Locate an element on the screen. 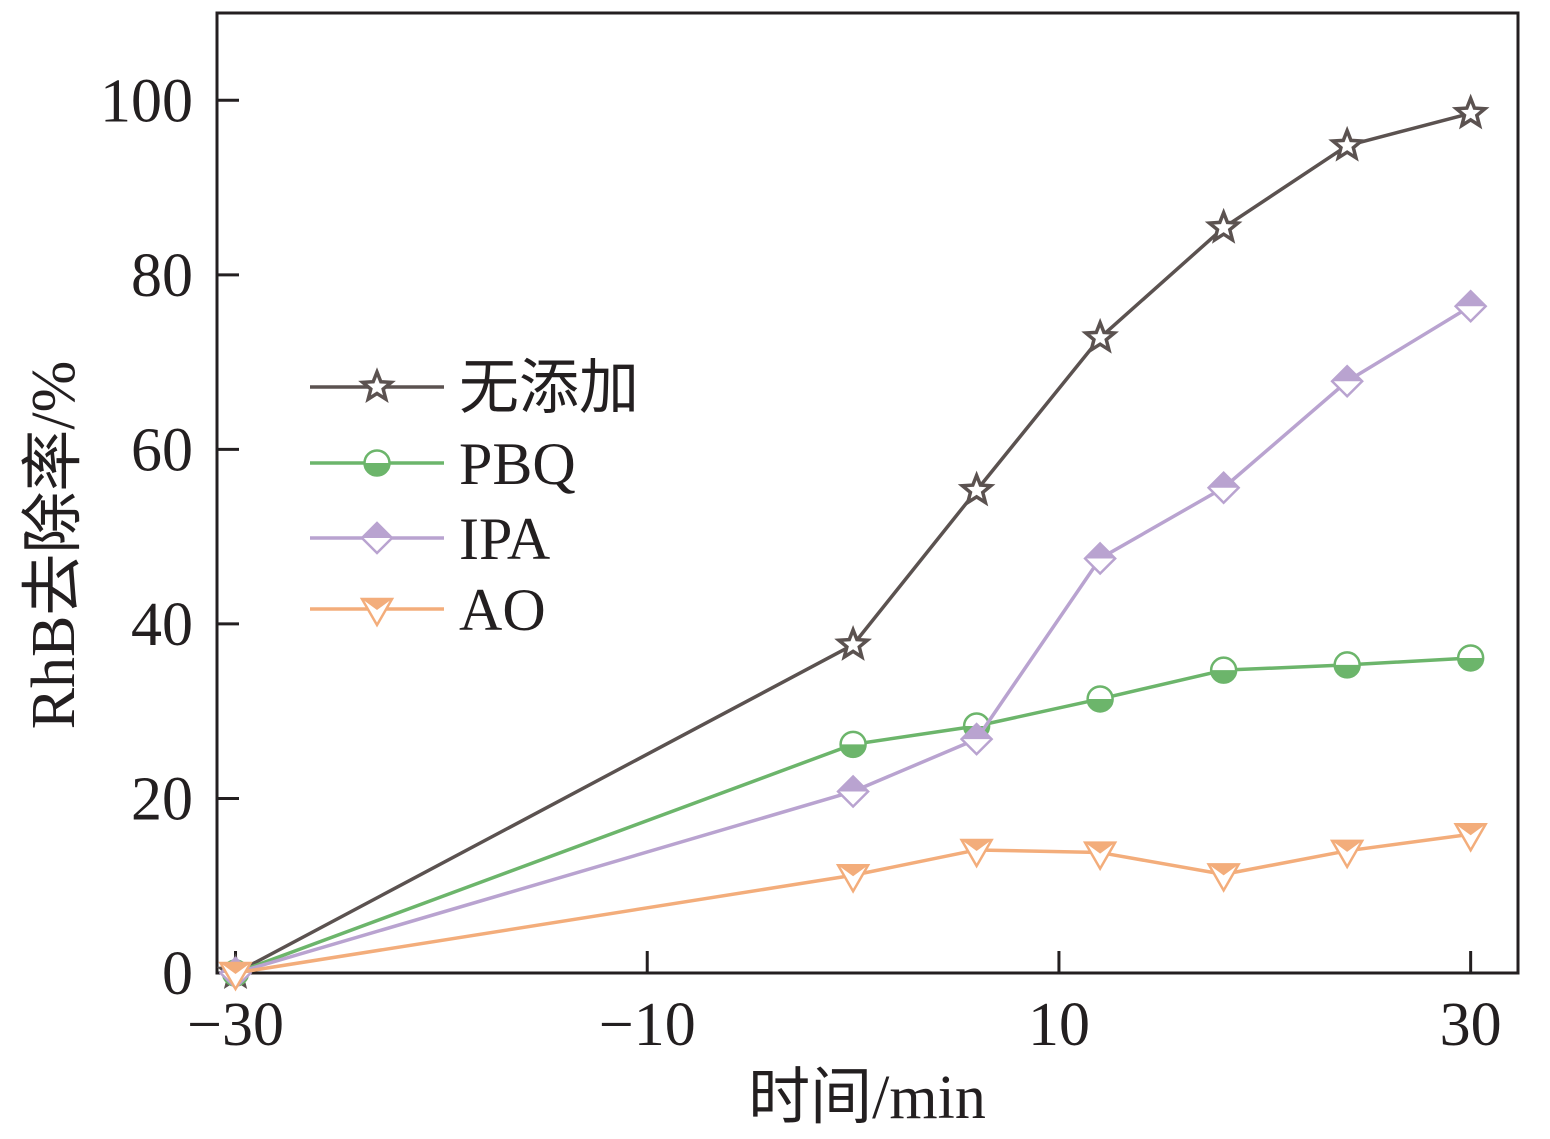 This screenshot has width=1550, height=1139. legend-label: AO is located at coordinates (502, 610).